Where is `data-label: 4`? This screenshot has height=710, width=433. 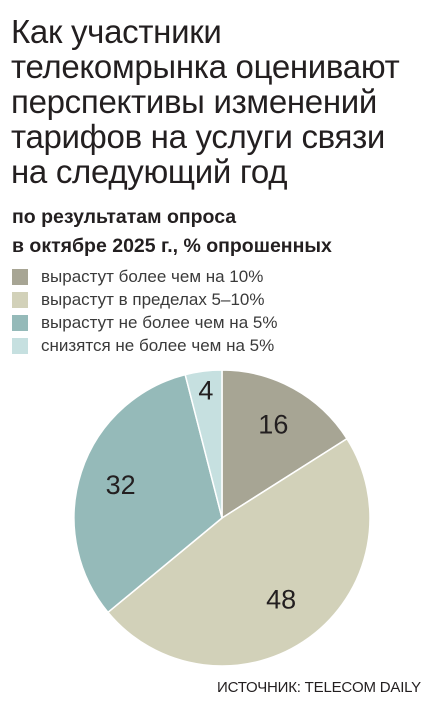 data-label: 4 is located at coordinates (205, 390).